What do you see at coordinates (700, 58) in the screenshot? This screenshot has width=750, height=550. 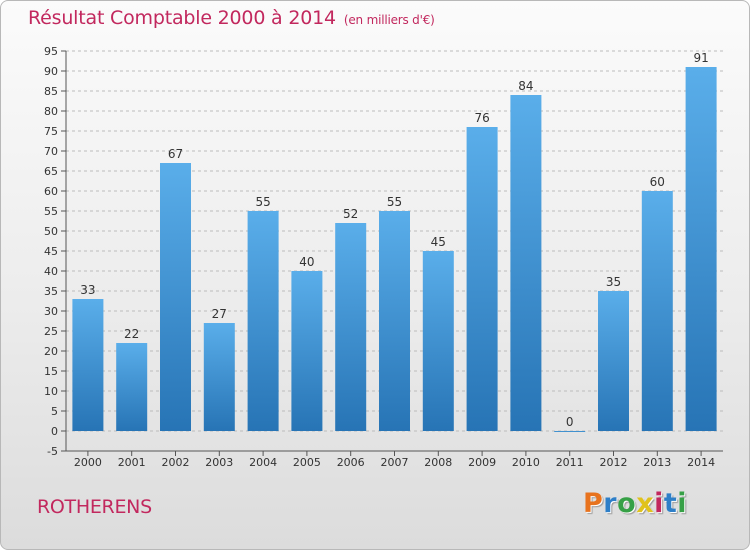 I see `value-label-2014: 91` at bounding box center [700, 58].